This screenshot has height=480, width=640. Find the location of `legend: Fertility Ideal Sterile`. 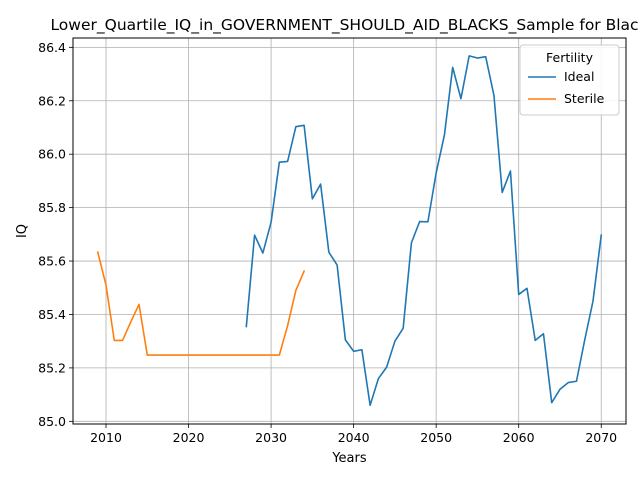

legend: Fertility Ideal Sterile is located at coordinates (569, 80).